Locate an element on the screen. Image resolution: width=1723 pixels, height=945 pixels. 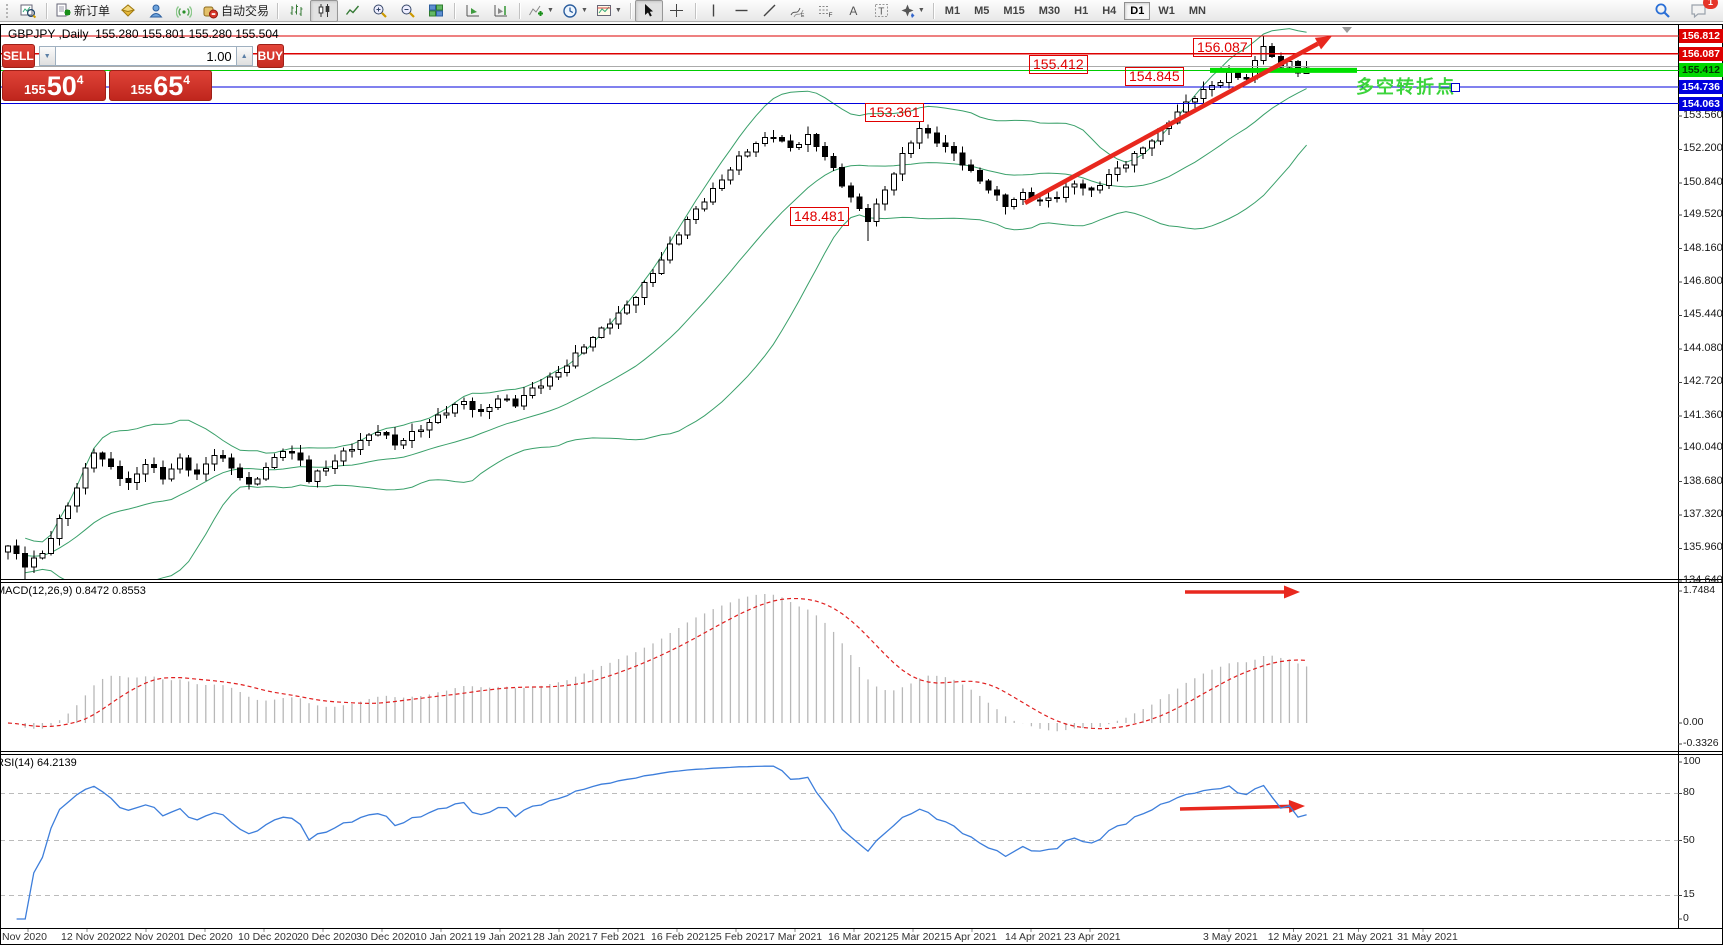
rsi-levels is located at coordinates (839, 844).